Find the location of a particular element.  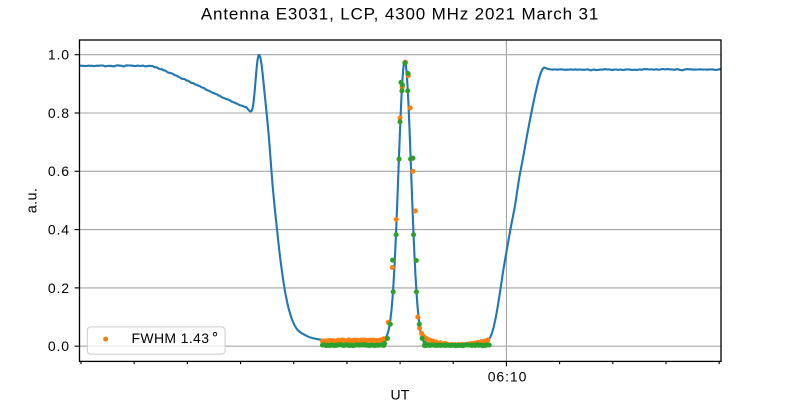

svg-text: a.u. is located at coordinates (33, 200).